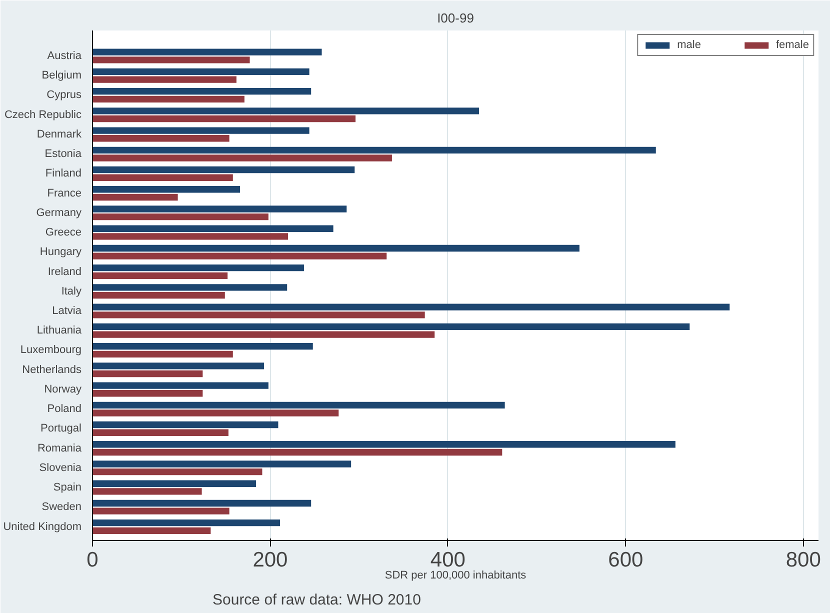  What do you see at coordinates (59, 212) in the screenshot?
I see `y-tick-label: Germany` at bounding box center [59, 212].